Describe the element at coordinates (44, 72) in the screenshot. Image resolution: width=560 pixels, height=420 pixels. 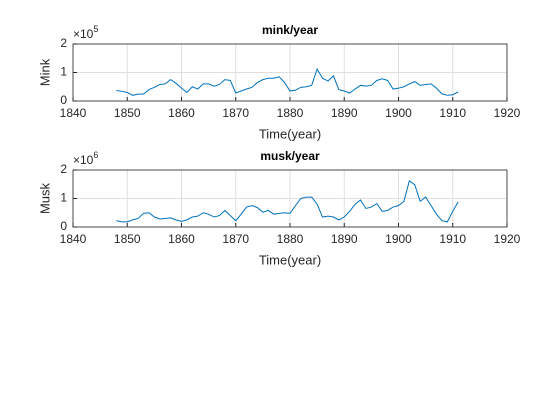
I see `y-axis-label: Mink` at that location.